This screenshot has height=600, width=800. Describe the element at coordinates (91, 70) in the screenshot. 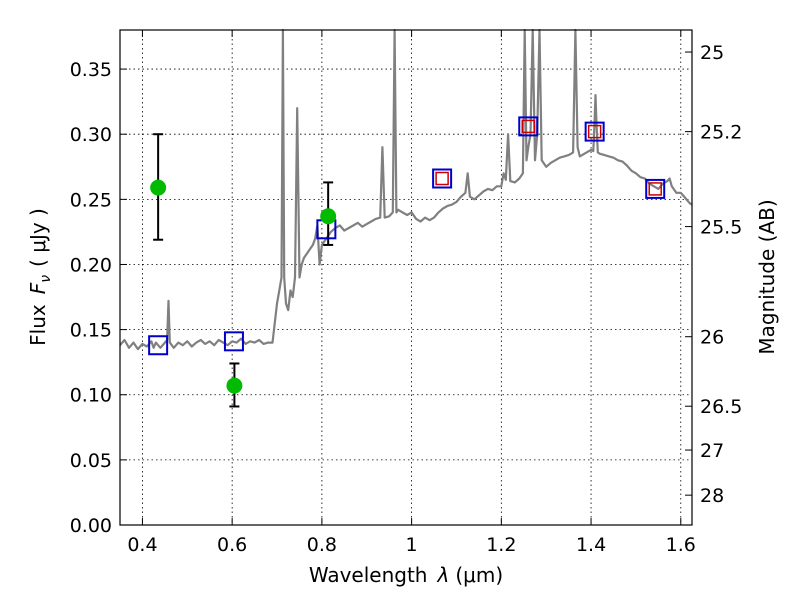

I see `y-tick-label: 0.35` at that location.